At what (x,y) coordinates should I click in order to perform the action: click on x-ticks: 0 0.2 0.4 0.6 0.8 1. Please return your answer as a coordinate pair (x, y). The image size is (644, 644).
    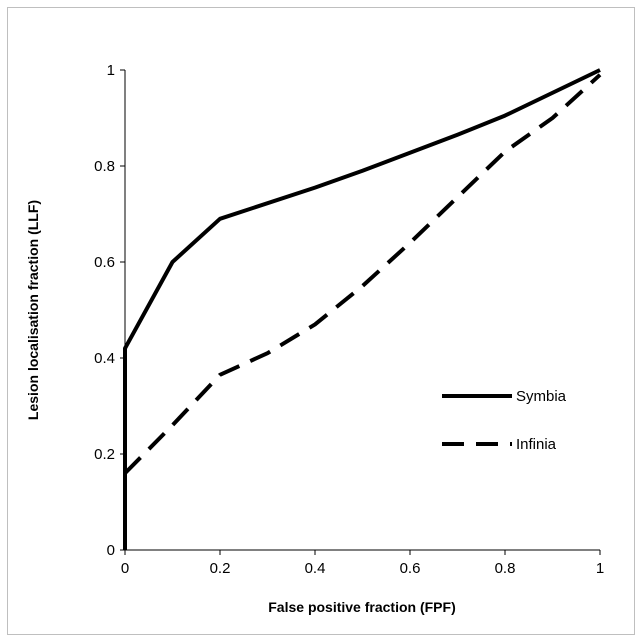
    Looking at the image, I should click on (362, 563).